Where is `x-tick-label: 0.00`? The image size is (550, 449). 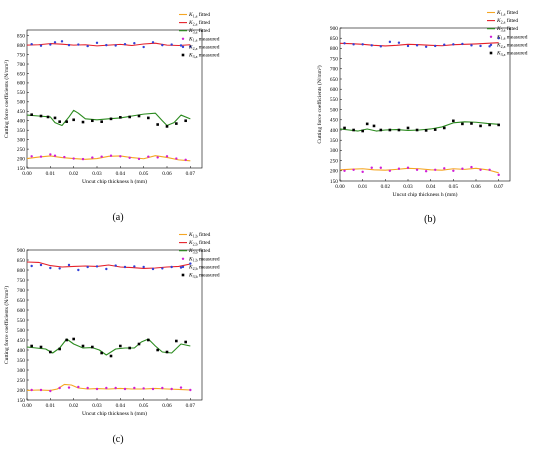 x-tick-label: 0.00 is located at coordinates (27, 406).